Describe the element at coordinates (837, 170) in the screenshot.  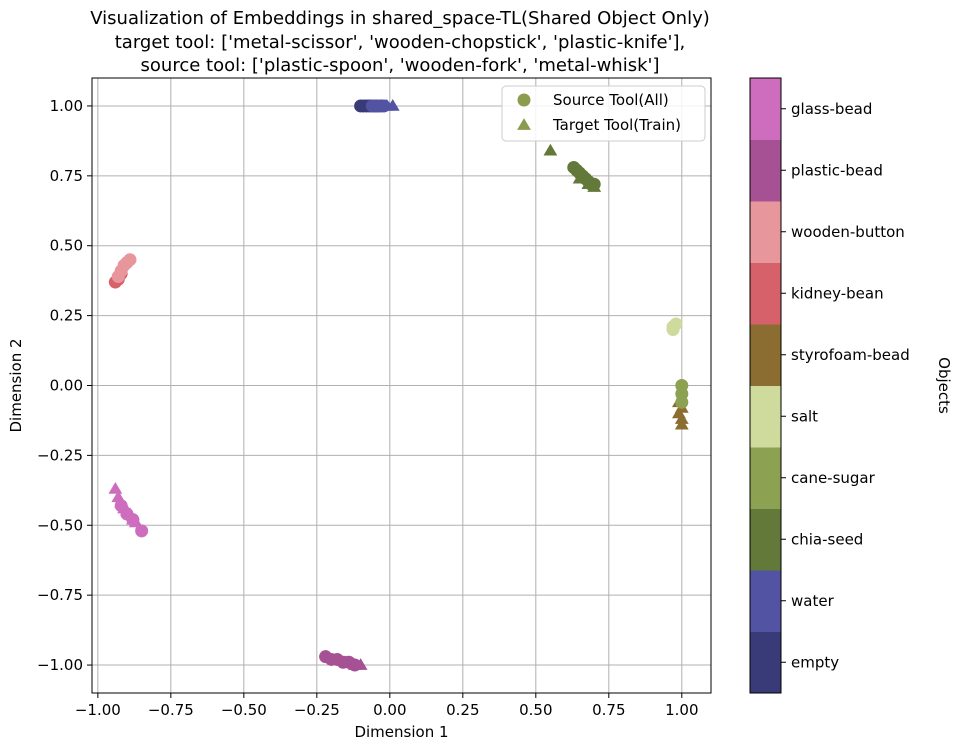
I see `colorbar-tick-label: plastic-bead` at that location.